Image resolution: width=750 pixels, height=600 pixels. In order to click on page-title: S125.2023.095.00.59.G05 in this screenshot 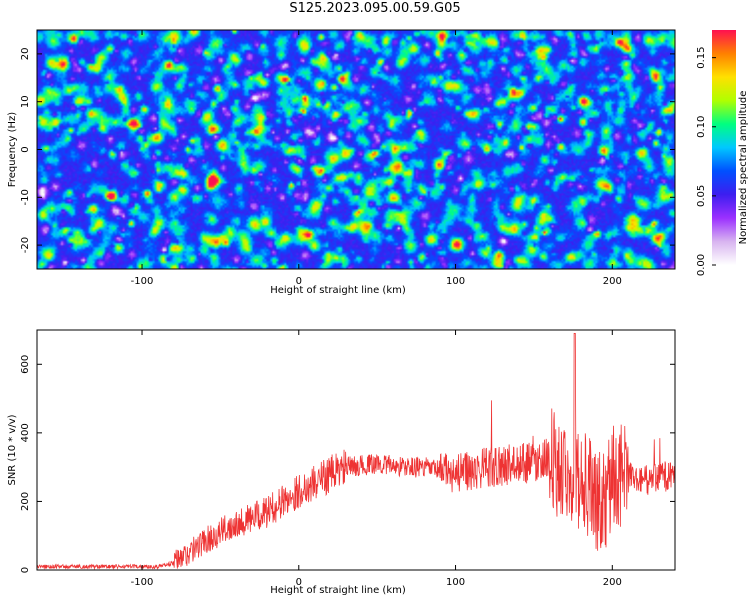, I will do `click(375, 8)`.